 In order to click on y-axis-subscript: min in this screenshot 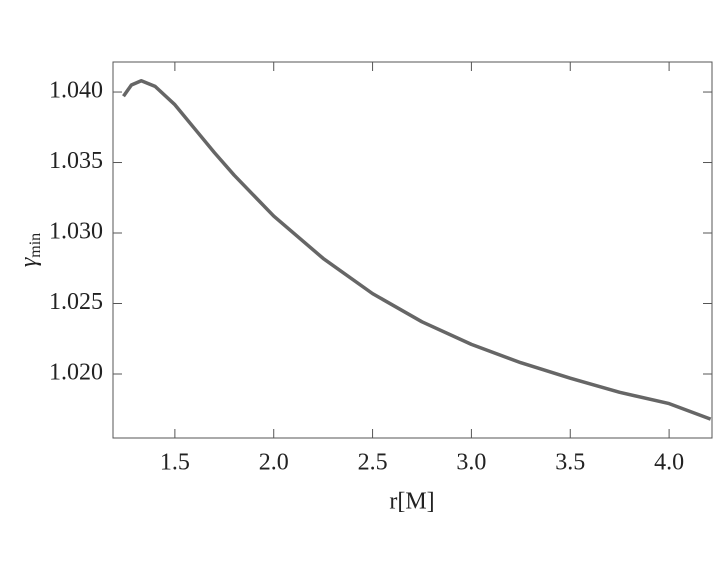, I will do `click(35, 245)`.